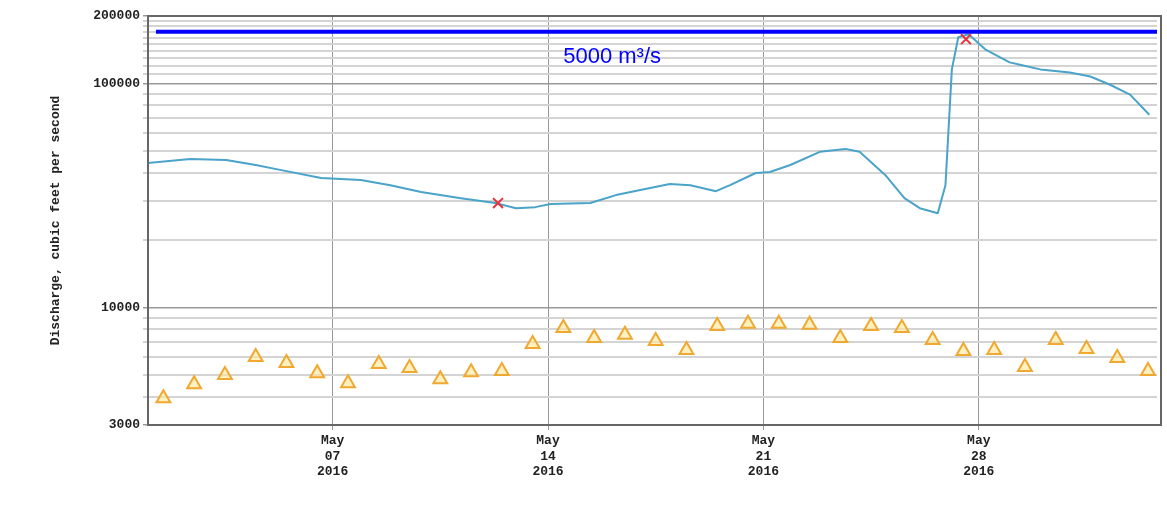 This screenshot has height=508, width=1167. Describe the element at coordinates (979, 456) in the screenshot. I see `x-tick-label: May 28 2016` at that location.